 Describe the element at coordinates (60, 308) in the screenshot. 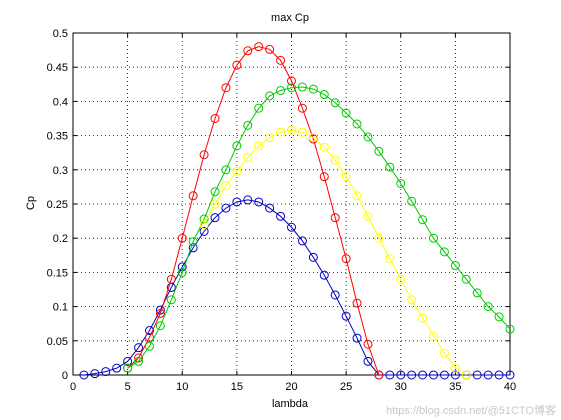

I see `y-tick-label: 0.1` at that location.